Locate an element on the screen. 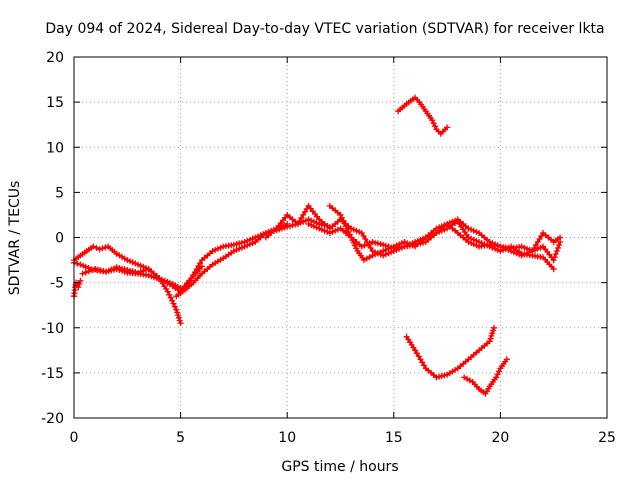 The image size is (640, 480). x-tick-label: 20 is located at coordinates (500, 438).